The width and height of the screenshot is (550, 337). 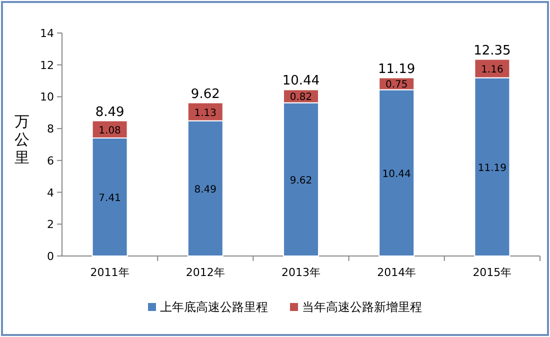 I want to click on total-label: 8.49, so click(x=109, y=112).